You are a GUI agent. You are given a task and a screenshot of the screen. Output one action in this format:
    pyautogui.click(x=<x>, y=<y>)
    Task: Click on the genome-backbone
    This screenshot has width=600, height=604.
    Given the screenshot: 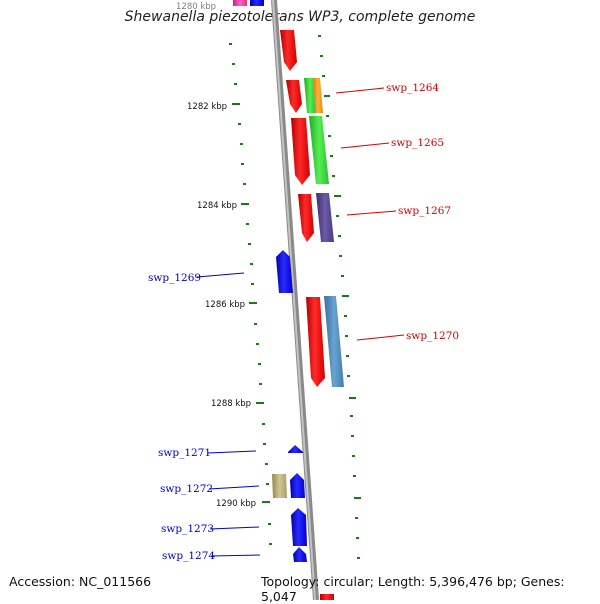 What is the action you would take?
    pyautogui.click(x=295, y=300)
    